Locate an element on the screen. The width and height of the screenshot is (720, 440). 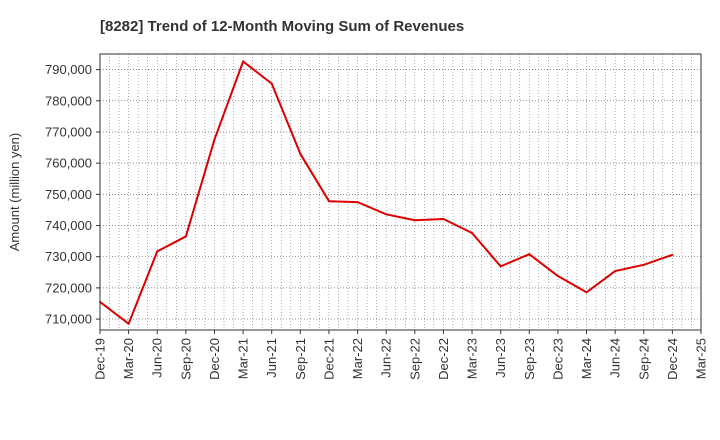
y-tick-label: 780,000 is located at coordinates (68, 100).